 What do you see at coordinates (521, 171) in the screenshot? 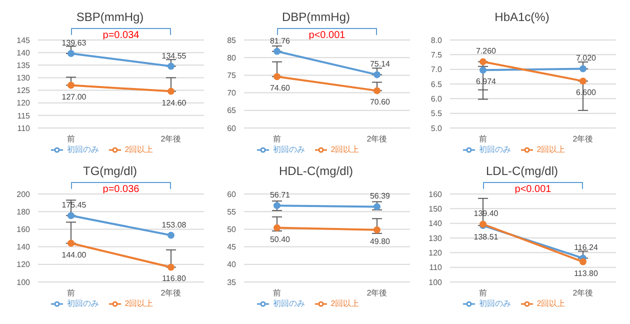
I see `chart-title: LDL-C(mg/dl)` at bounding box center [521, 171].